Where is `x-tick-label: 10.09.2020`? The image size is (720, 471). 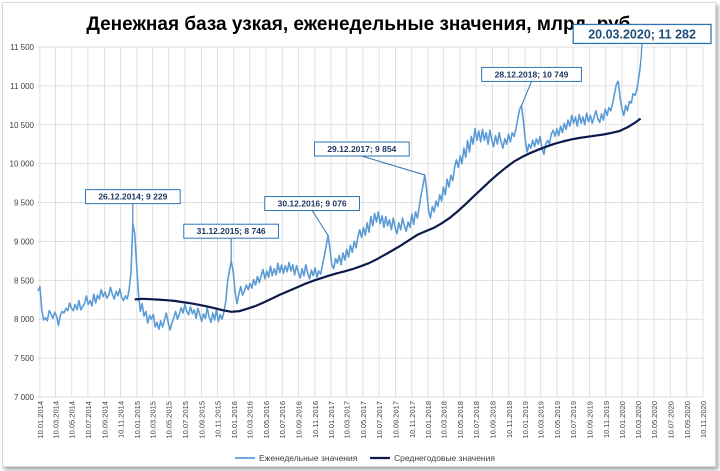
x-tick-label: 10.09.2020 is located at coordinates (687, 420).